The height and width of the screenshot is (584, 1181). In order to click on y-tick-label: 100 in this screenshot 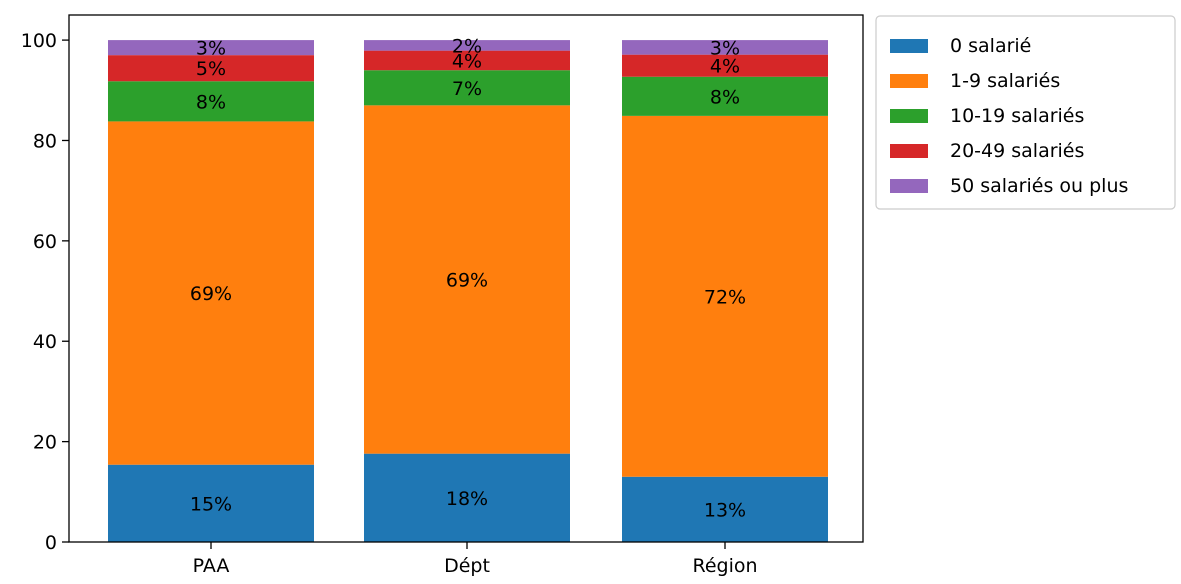, I will do `click(39, 41)`.